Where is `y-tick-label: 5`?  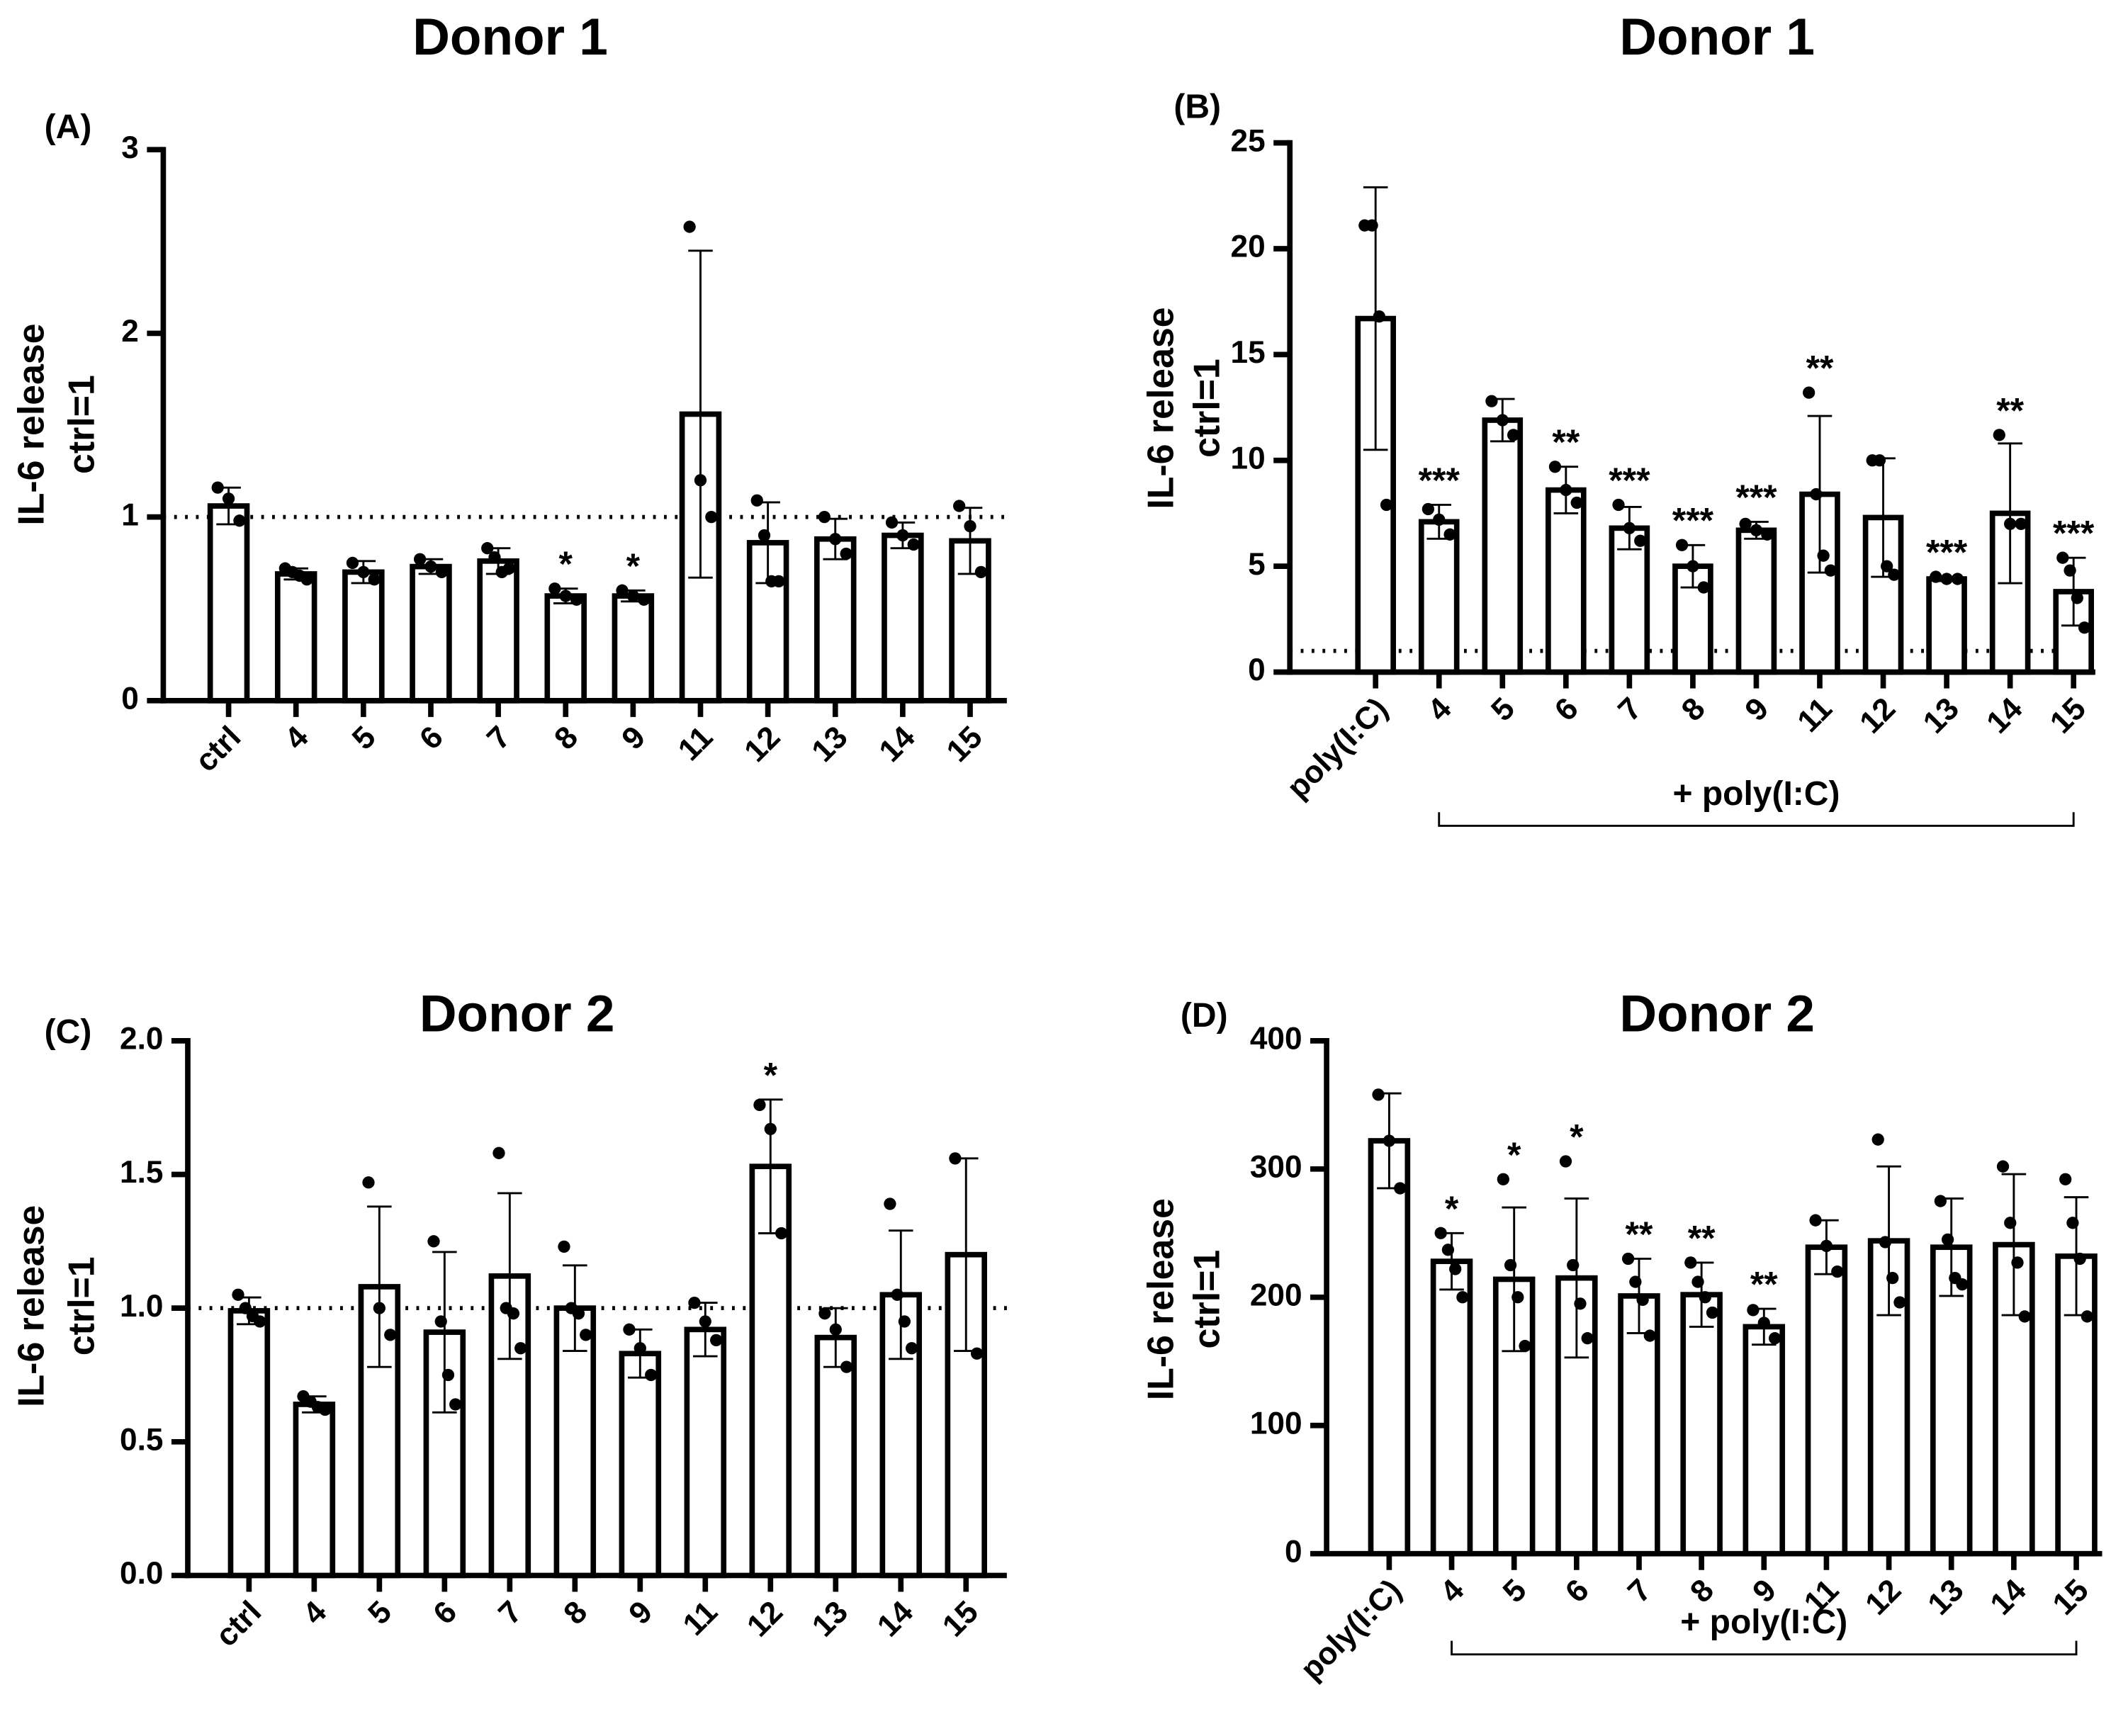 y-tick-label: 5 is located at coordinates (1257, 564).